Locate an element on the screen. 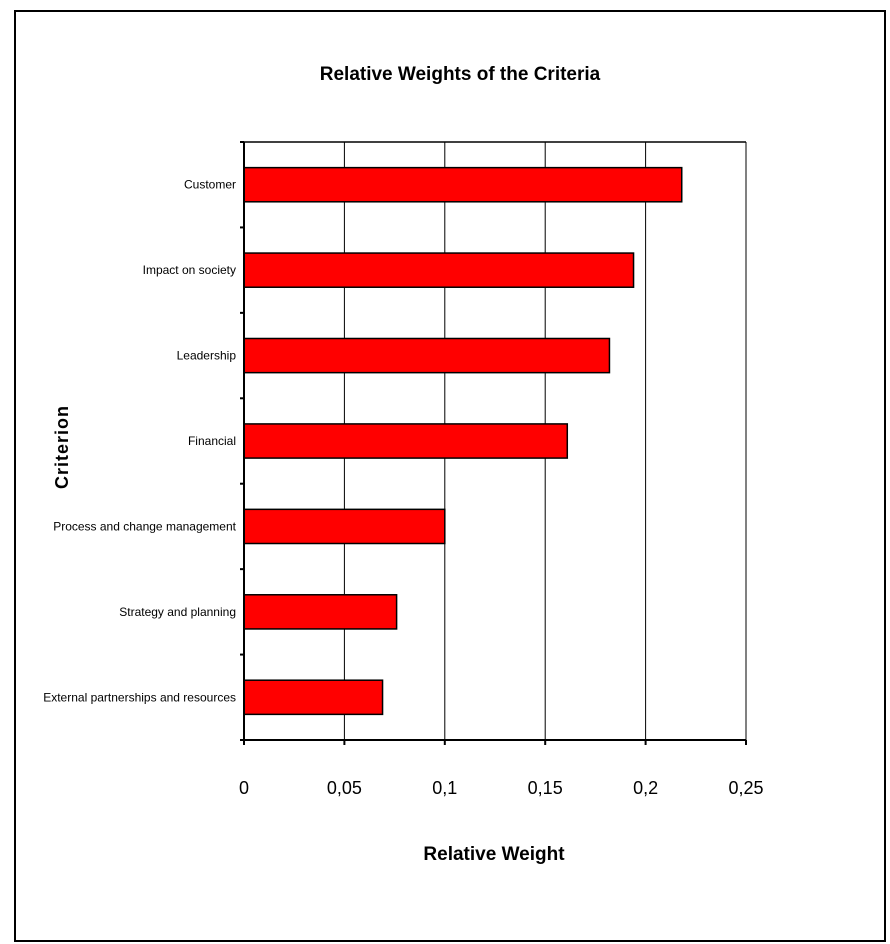 This screenshot has height=944, width=890. category-label: Impact on society is located at coordinates (189, 270).